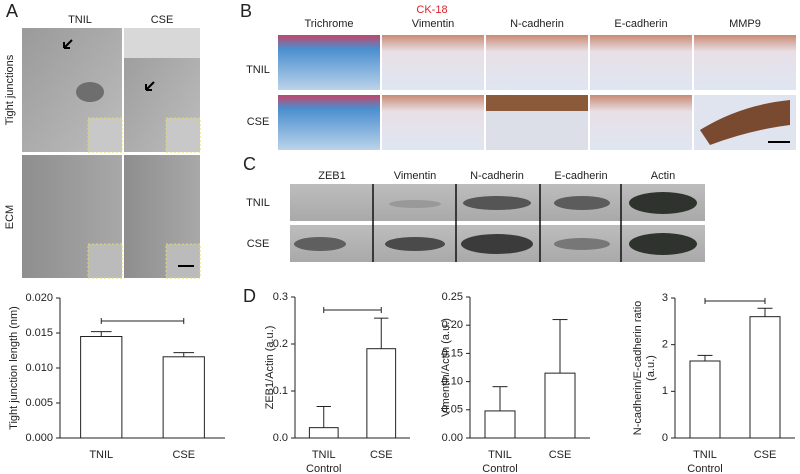 The height and width of the screenshot is (474, 800). Describe the element at coordinates (745, 24) in the screenshot. I see `column-label: MMP9` at that location.